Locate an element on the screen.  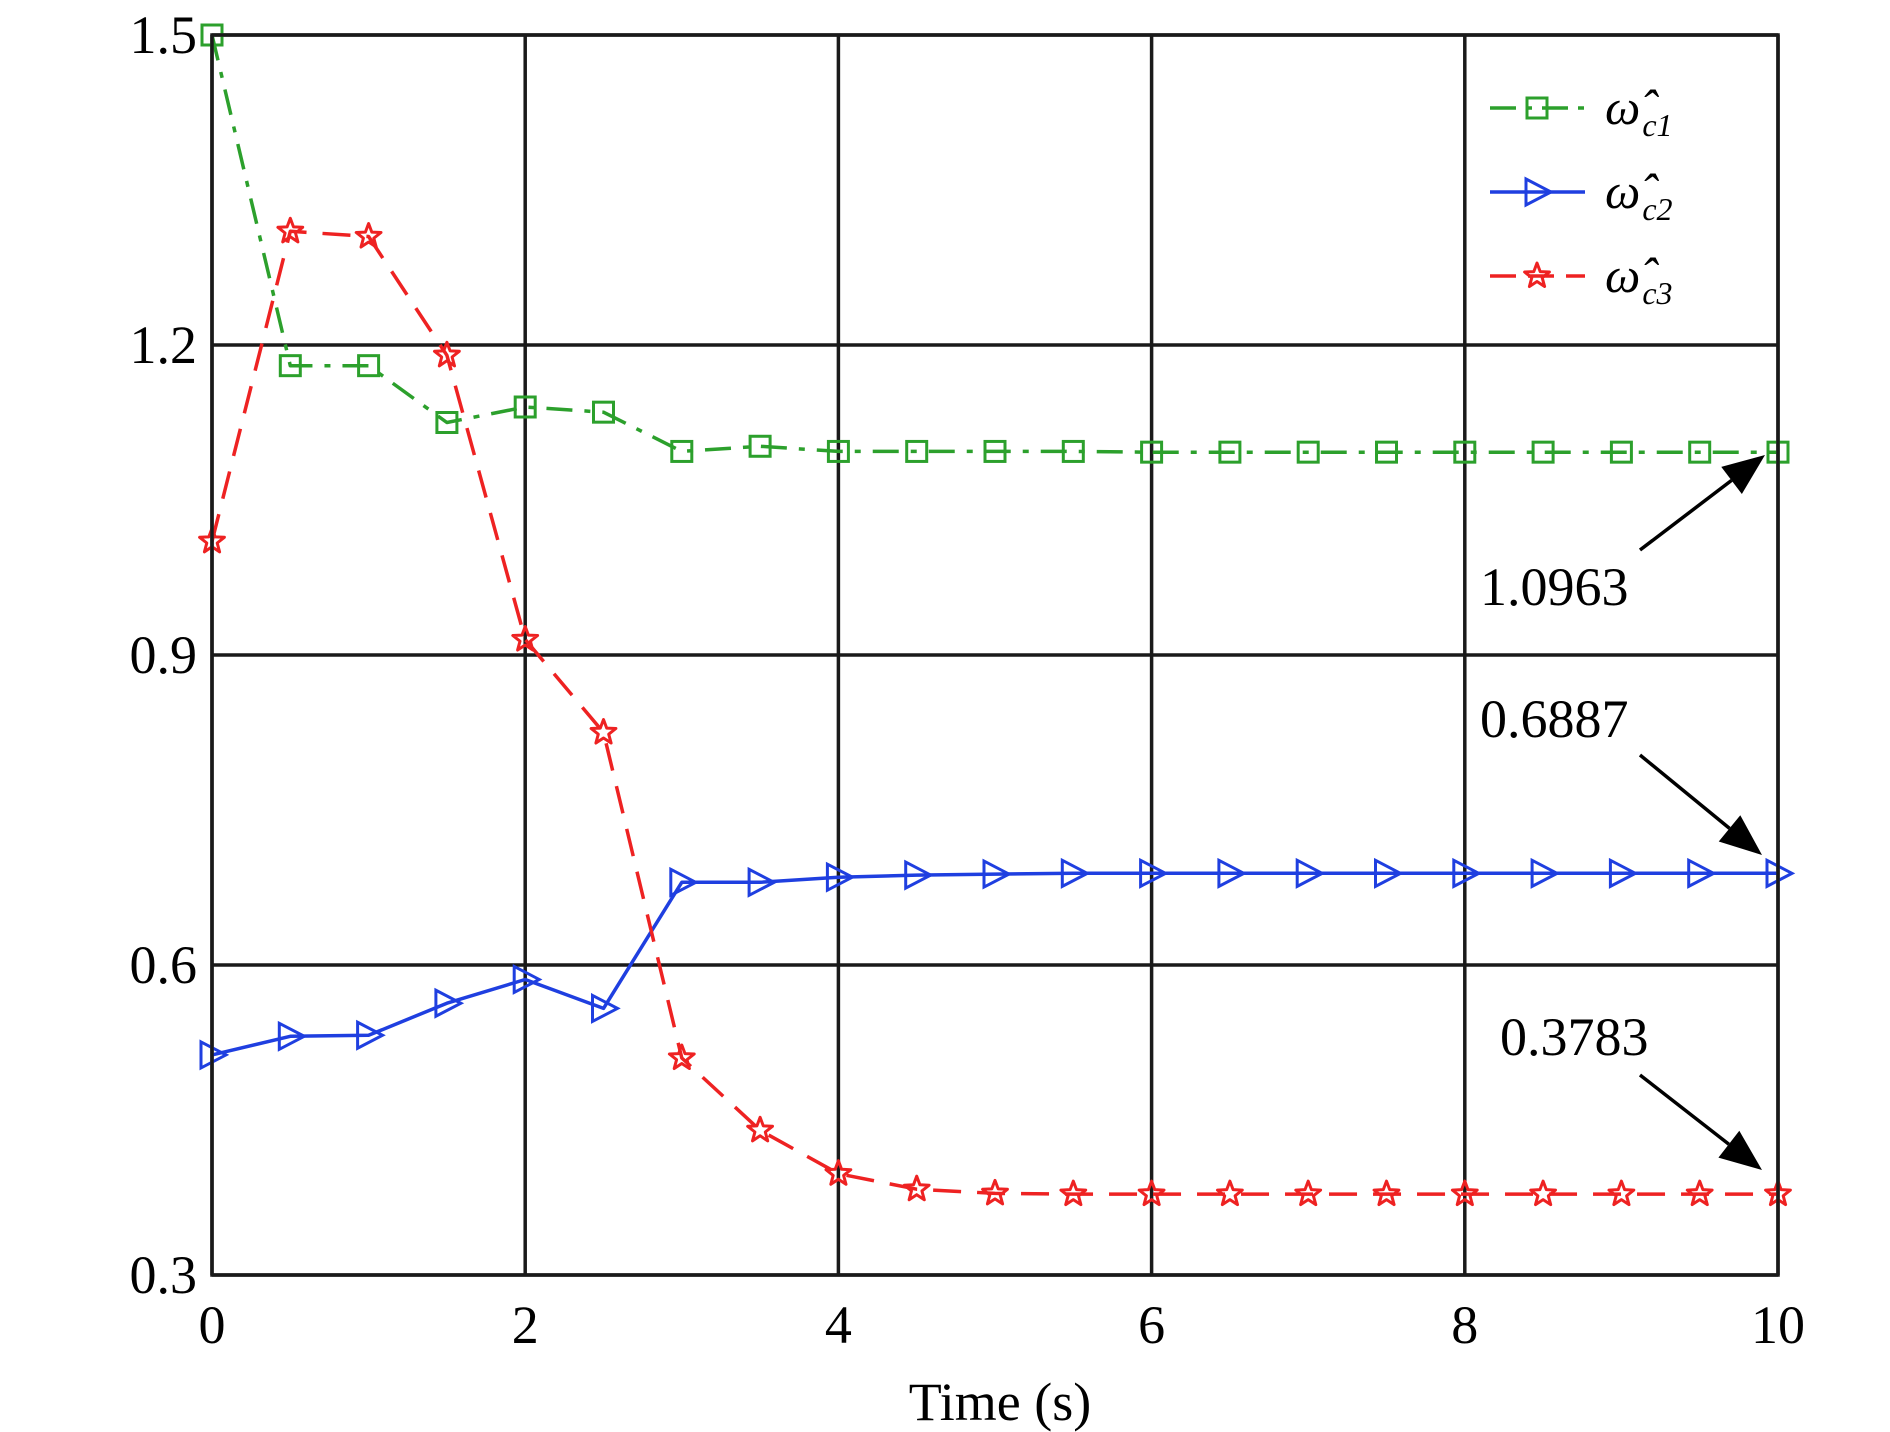
annotation-label: 0.3783 is located at coordinates (1574, 1037).